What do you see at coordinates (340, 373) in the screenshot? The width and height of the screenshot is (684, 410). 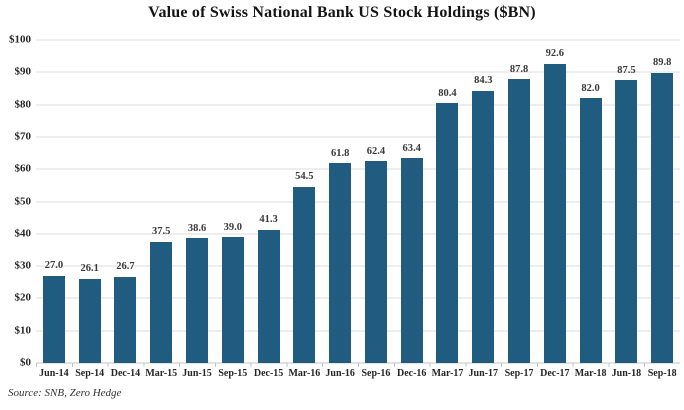 I see `x-tick-label: Jun-16` at bounding box center [340, 373].